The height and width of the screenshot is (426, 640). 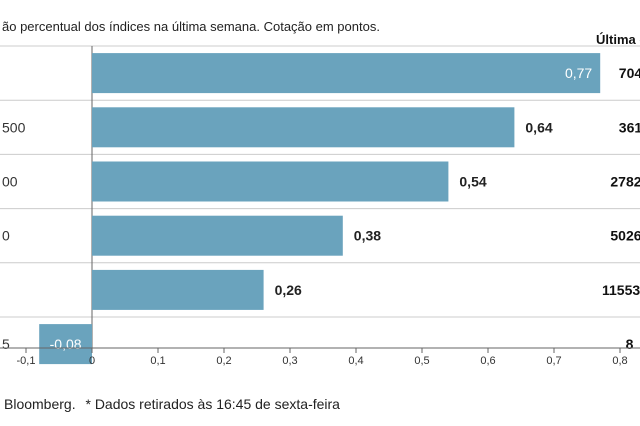 What do you see at coordinates (538, 127) in the screenshot?
I see `value-label: 0,64` at bounding box center [538, 127].